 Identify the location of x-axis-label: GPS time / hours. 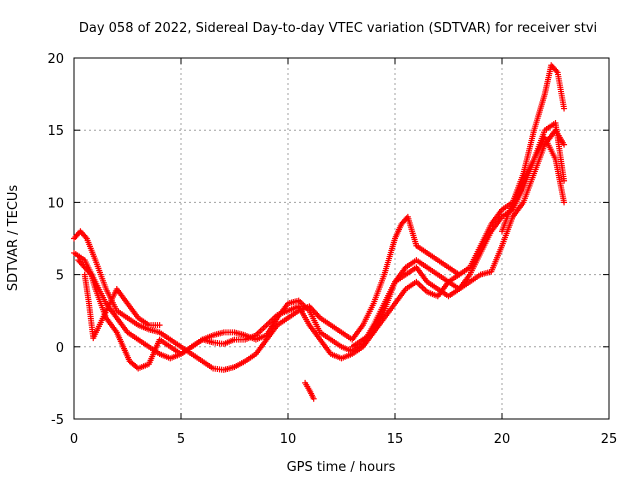
(341, 467).